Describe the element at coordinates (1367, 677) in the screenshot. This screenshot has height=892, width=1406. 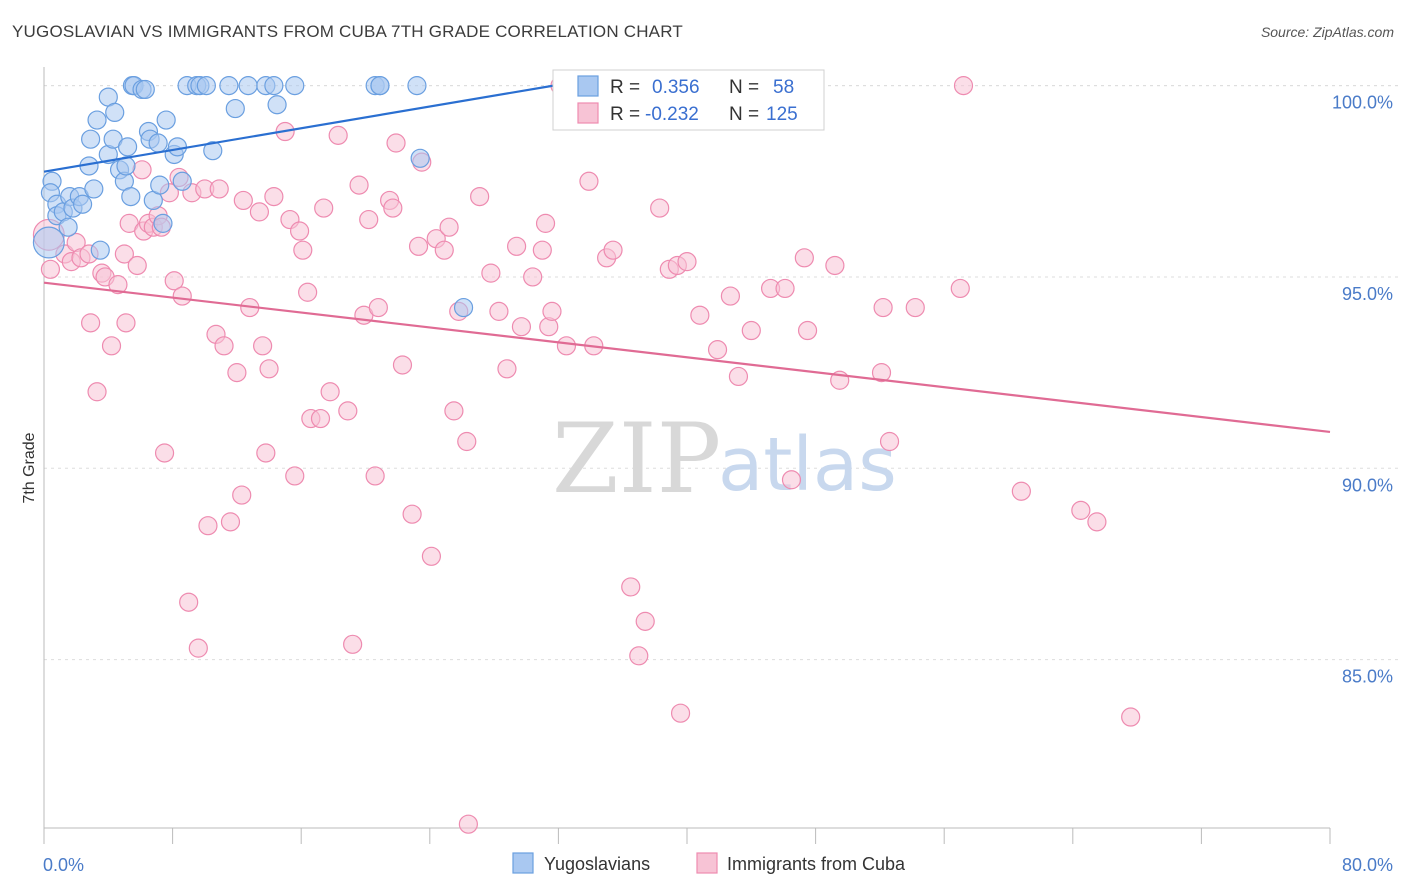
I see `y-tick-label-3: 85.0%` at that location.